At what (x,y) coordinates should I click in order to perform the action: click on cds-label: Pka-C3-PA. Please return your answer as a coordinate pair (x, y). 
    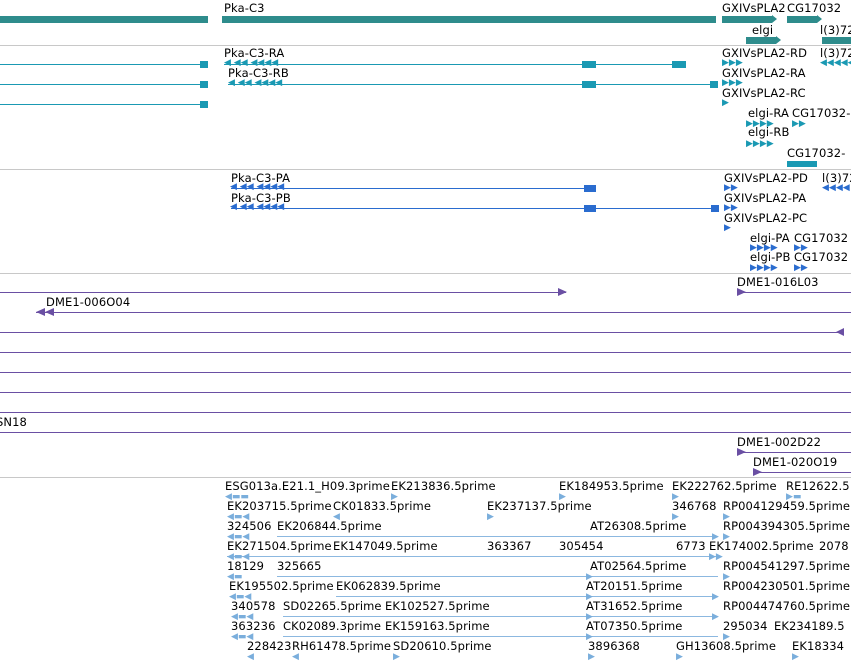
    Looking at the image, I should click on (261, 178).